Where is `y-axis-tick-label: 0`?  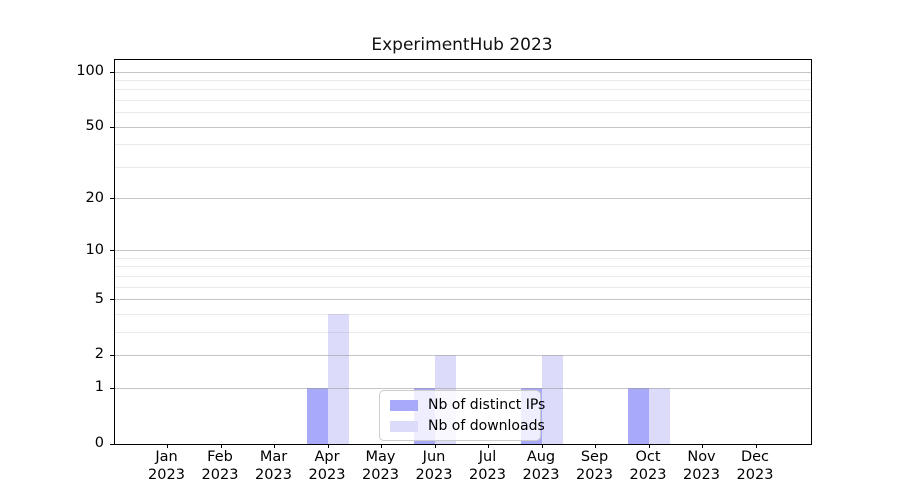
y-axis-tick-label: 0 is located at coordinates (99, 443).